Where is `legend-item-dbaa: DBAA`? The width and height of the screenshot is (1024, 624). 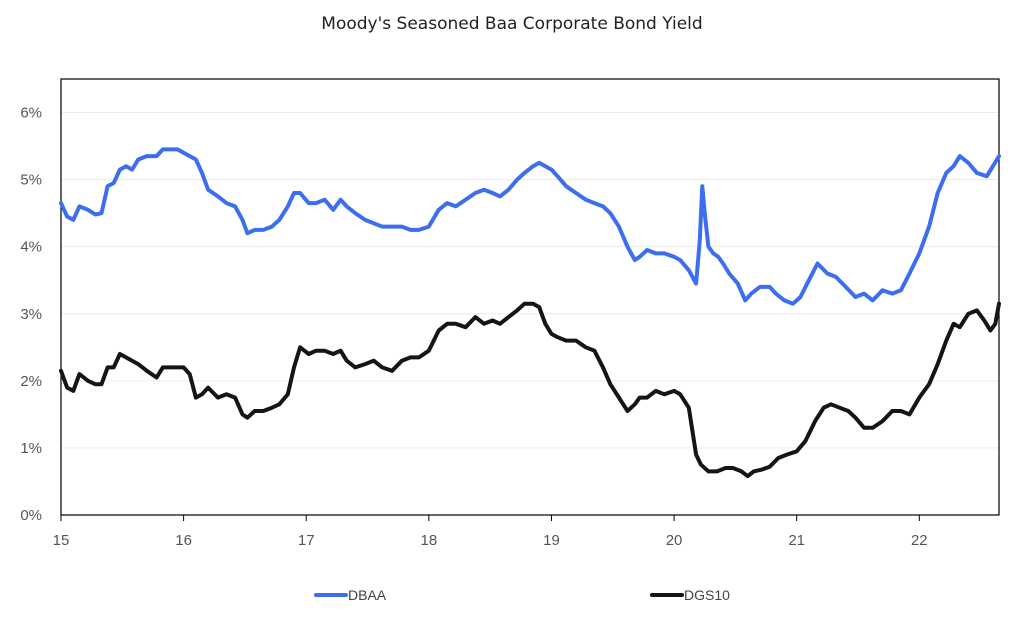 legend-item-dbaa: DBAA is located at coordinates (350, 595).